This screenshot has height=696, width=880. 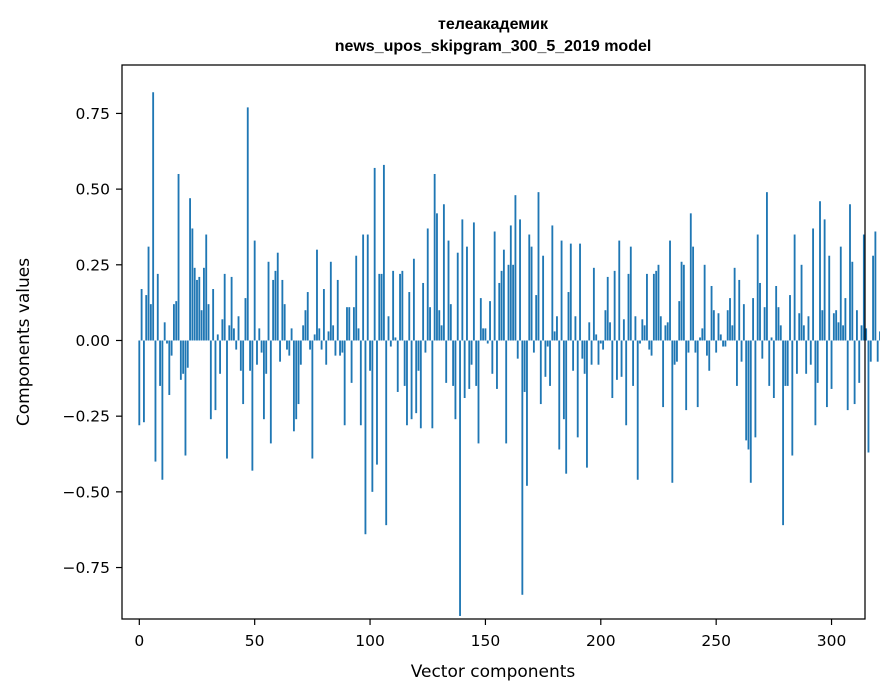 What do you see at coordinates (92, 190) in the screenshot?
I see `y-tick-label: 0.50` at bounding box center [92, 190].